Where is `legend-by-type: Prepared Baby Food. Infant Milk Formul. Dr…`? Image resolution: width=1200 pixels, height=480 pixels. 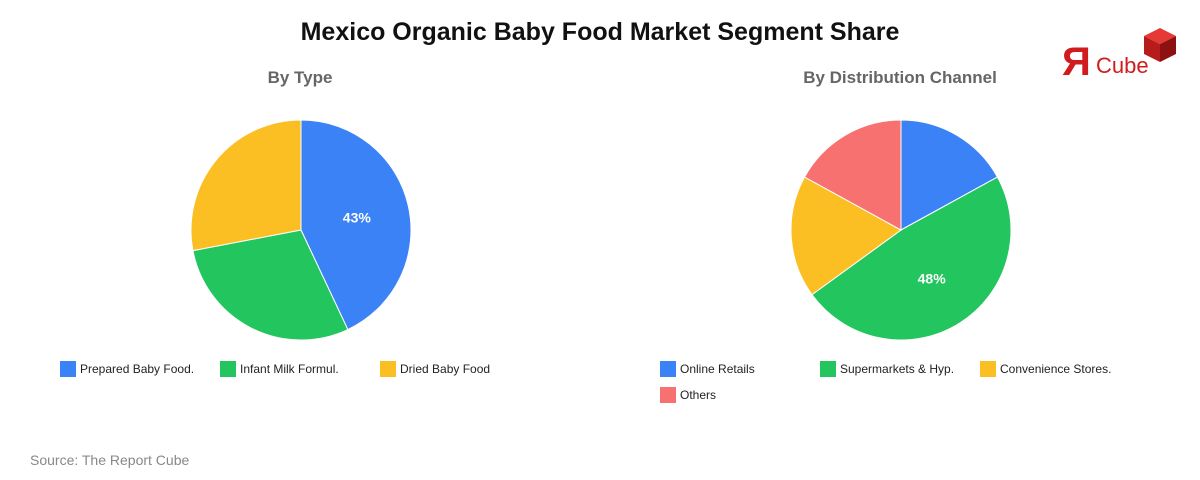
legend-by-type: Prepared Baby Food. Infant Milk Formul. Dr… is located at coordinates (300, 381).